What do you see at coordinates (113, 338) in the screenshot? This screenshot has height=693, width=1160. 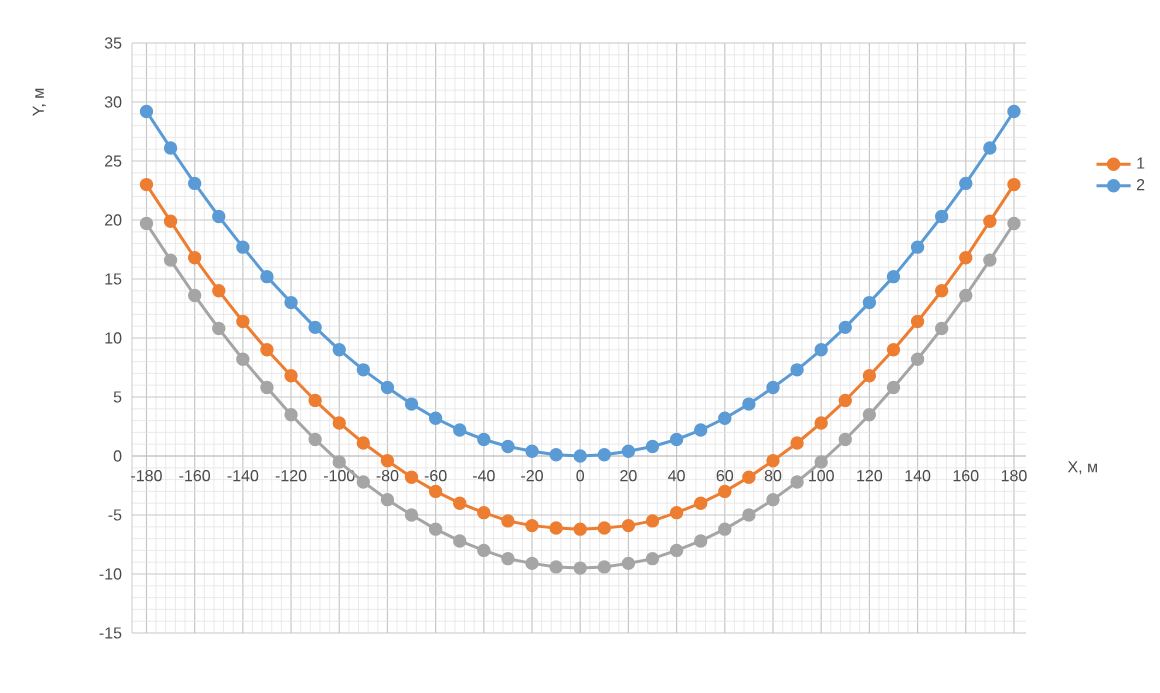 I see `y-tick-label: 10` at bounding box center [113, 338].